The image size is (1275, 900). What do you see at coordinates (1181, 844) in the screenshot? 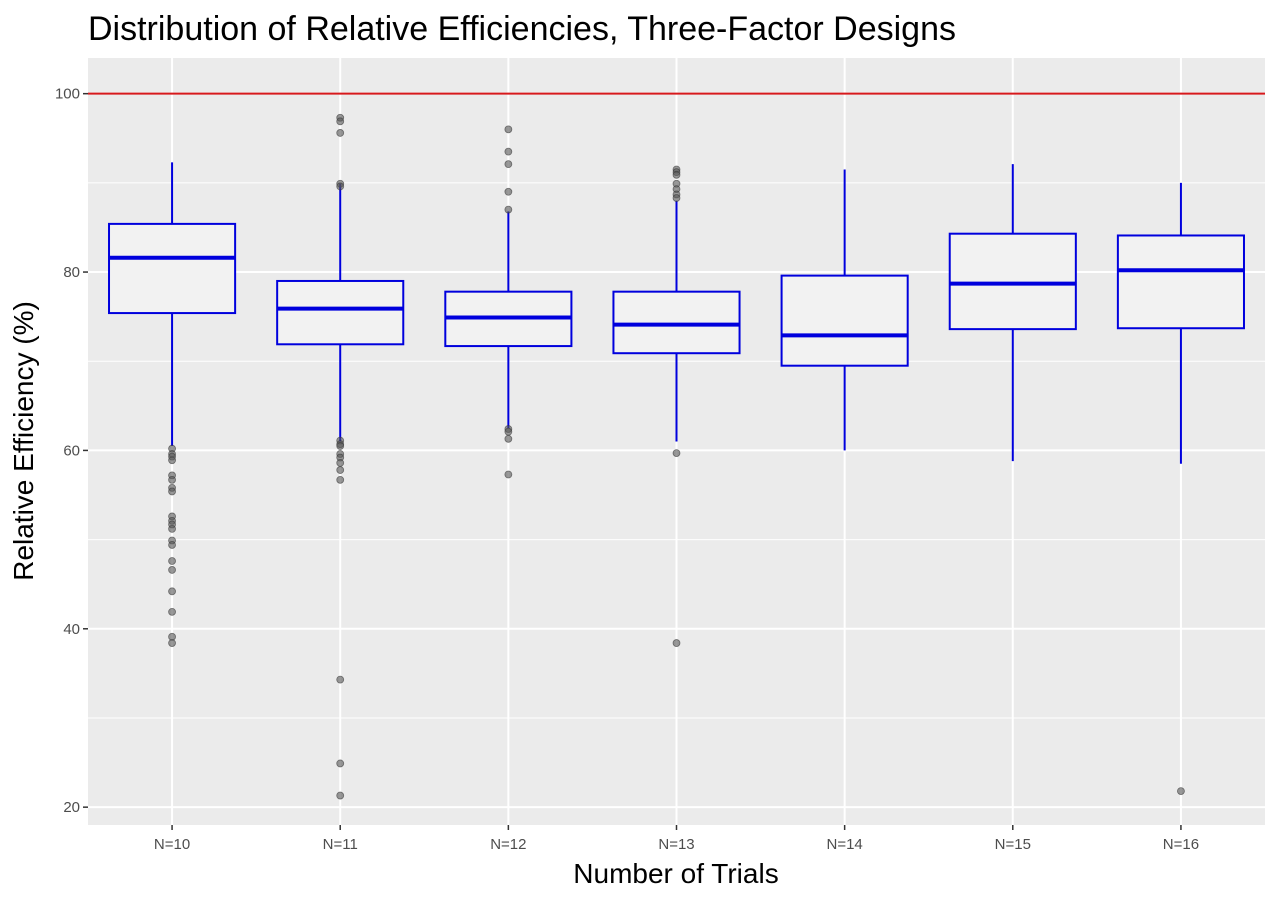
I see `x-tick-label: N=16` at bounding box center [1181, 844].